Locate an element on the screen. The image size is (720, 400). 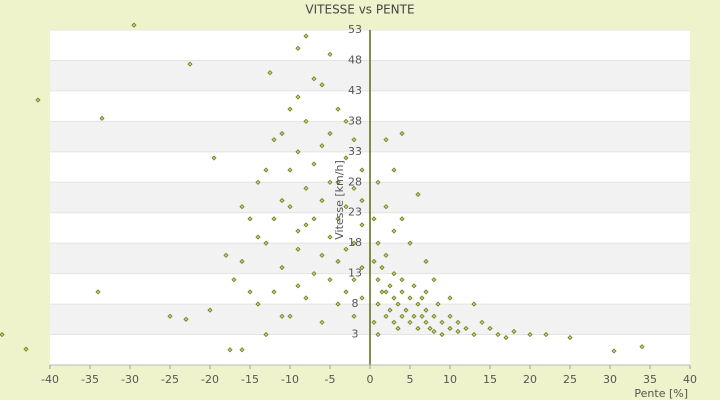
x-tick-label: 40 is located at coordinates (690, 379).